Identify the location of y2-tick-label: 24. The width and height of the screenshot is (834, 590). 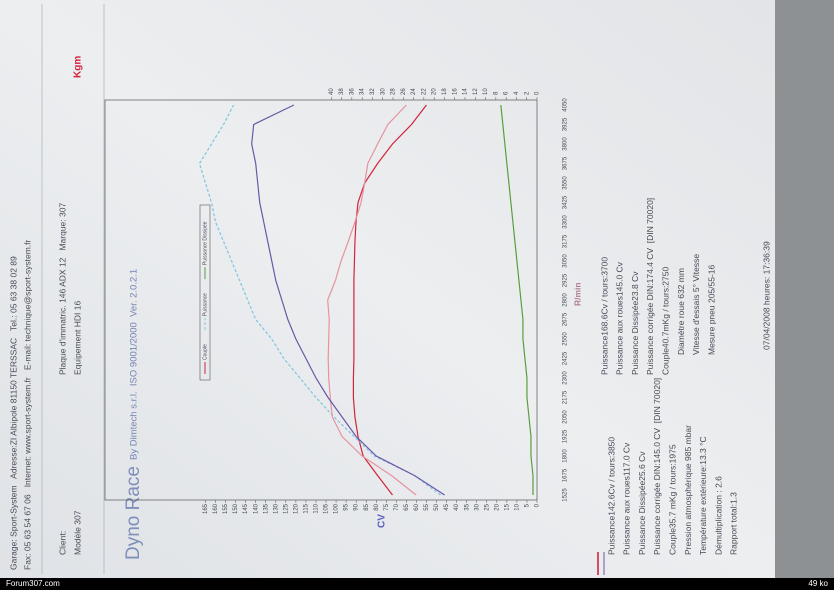
(414, 91).